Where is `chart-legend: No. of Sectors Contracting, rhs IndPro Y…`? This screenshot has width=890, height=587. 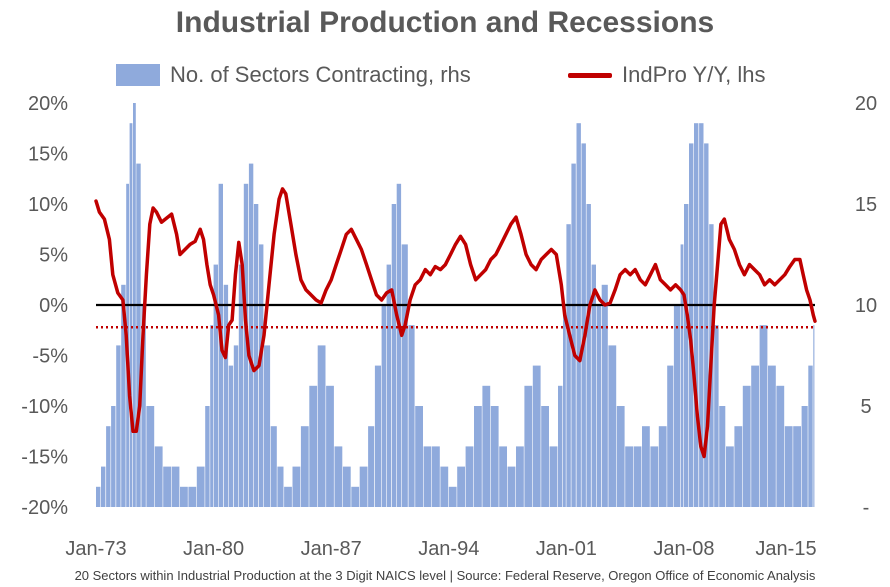
chart-legend: No. of Sectors Contracting, rhs IndPro Y… is located at coordinates (445, 75).